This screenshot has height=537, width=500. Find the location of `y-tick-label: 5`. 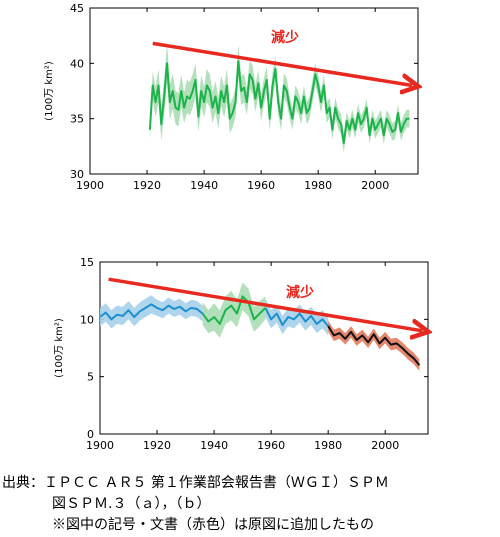

y-tick-label: 5 is located at coordinates (90, 377).